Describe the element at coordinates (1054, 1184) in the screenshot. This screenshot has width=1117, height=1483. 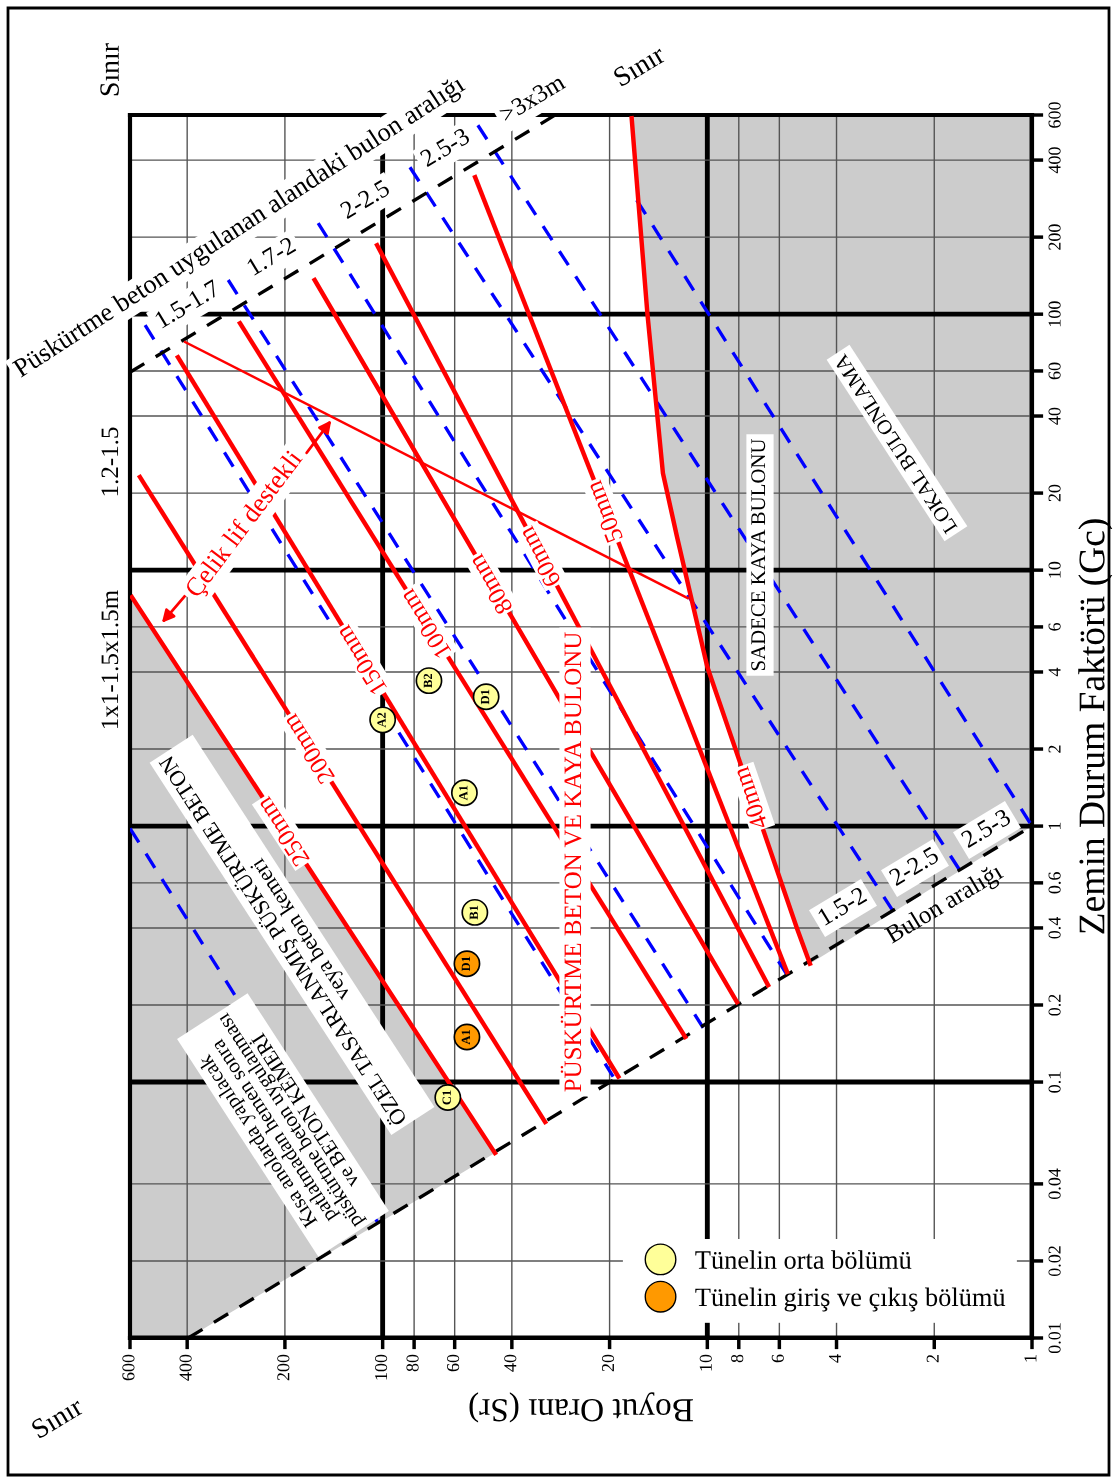
I see `y-tick-label: 0.04` at that location.